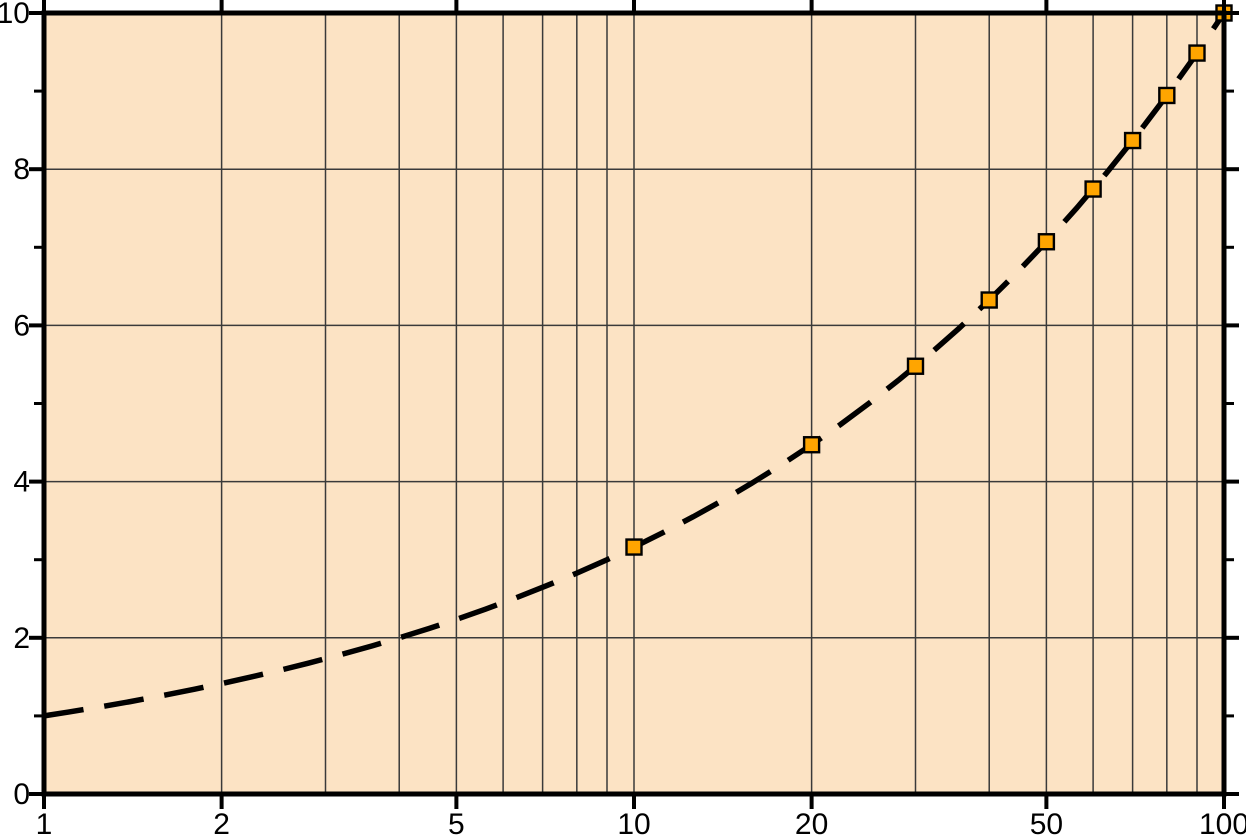  I want to click on x-tick-label: 5, so click(456, 822).